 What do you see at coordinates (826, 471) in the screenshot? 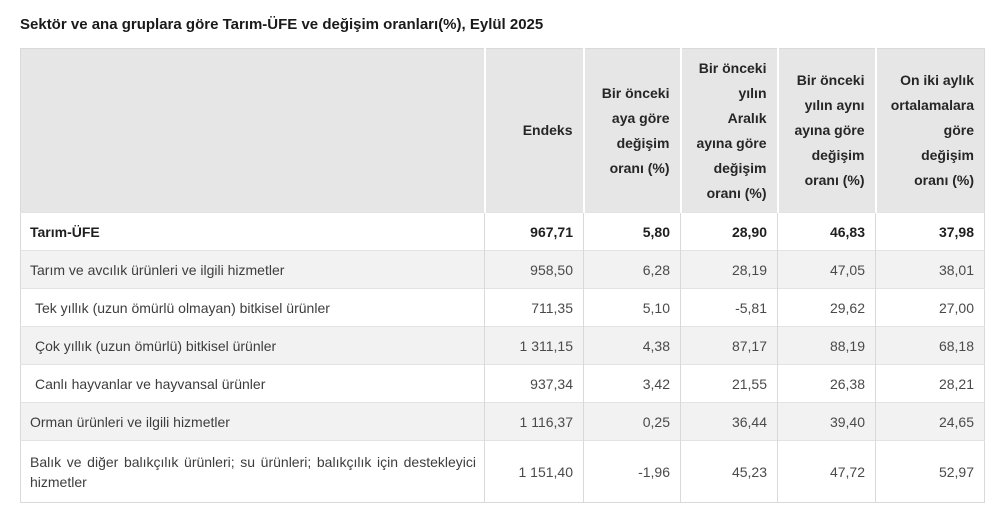
I see `value-cell: 47,72` at bounding box center [826, 471].